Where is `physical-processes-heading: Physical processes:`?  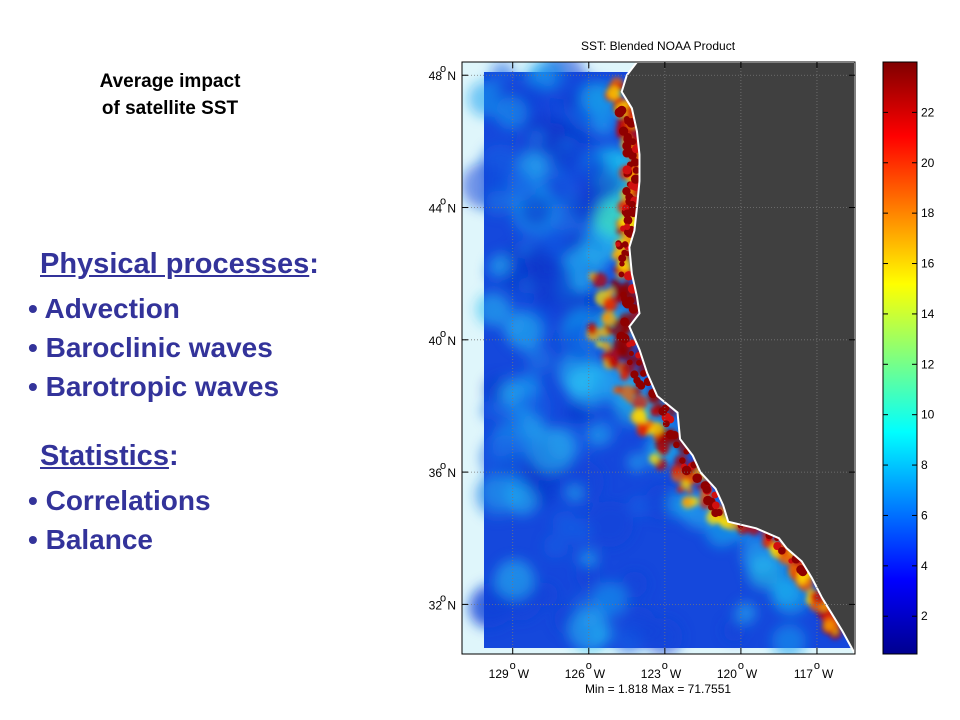 physical-processes-heading: Physical processes: is located at coordinates (179, 264).